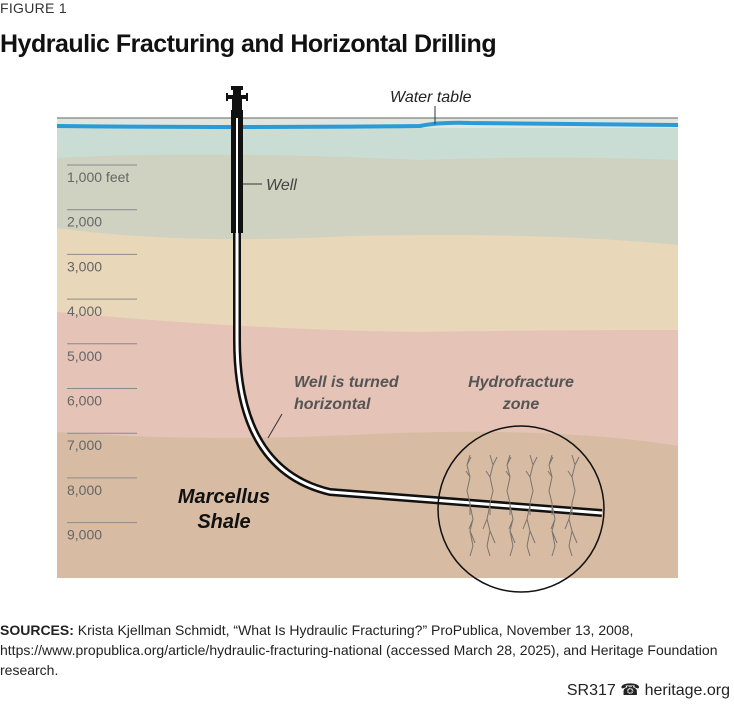 The width and height of the screenshot is (734, 726). I want to click on water-table-line, so click(367, 124).